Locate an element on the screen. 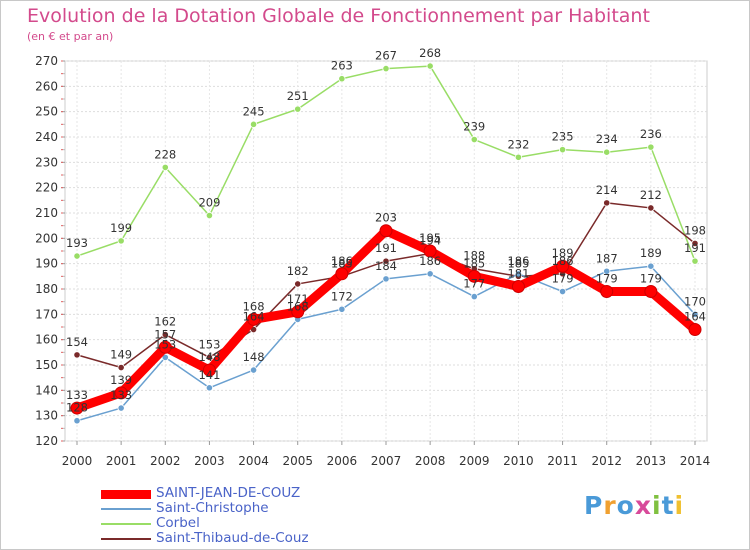 This screenshot has width=750, height=550. y-tick-label: 230 is located at coordinates (46, 162).